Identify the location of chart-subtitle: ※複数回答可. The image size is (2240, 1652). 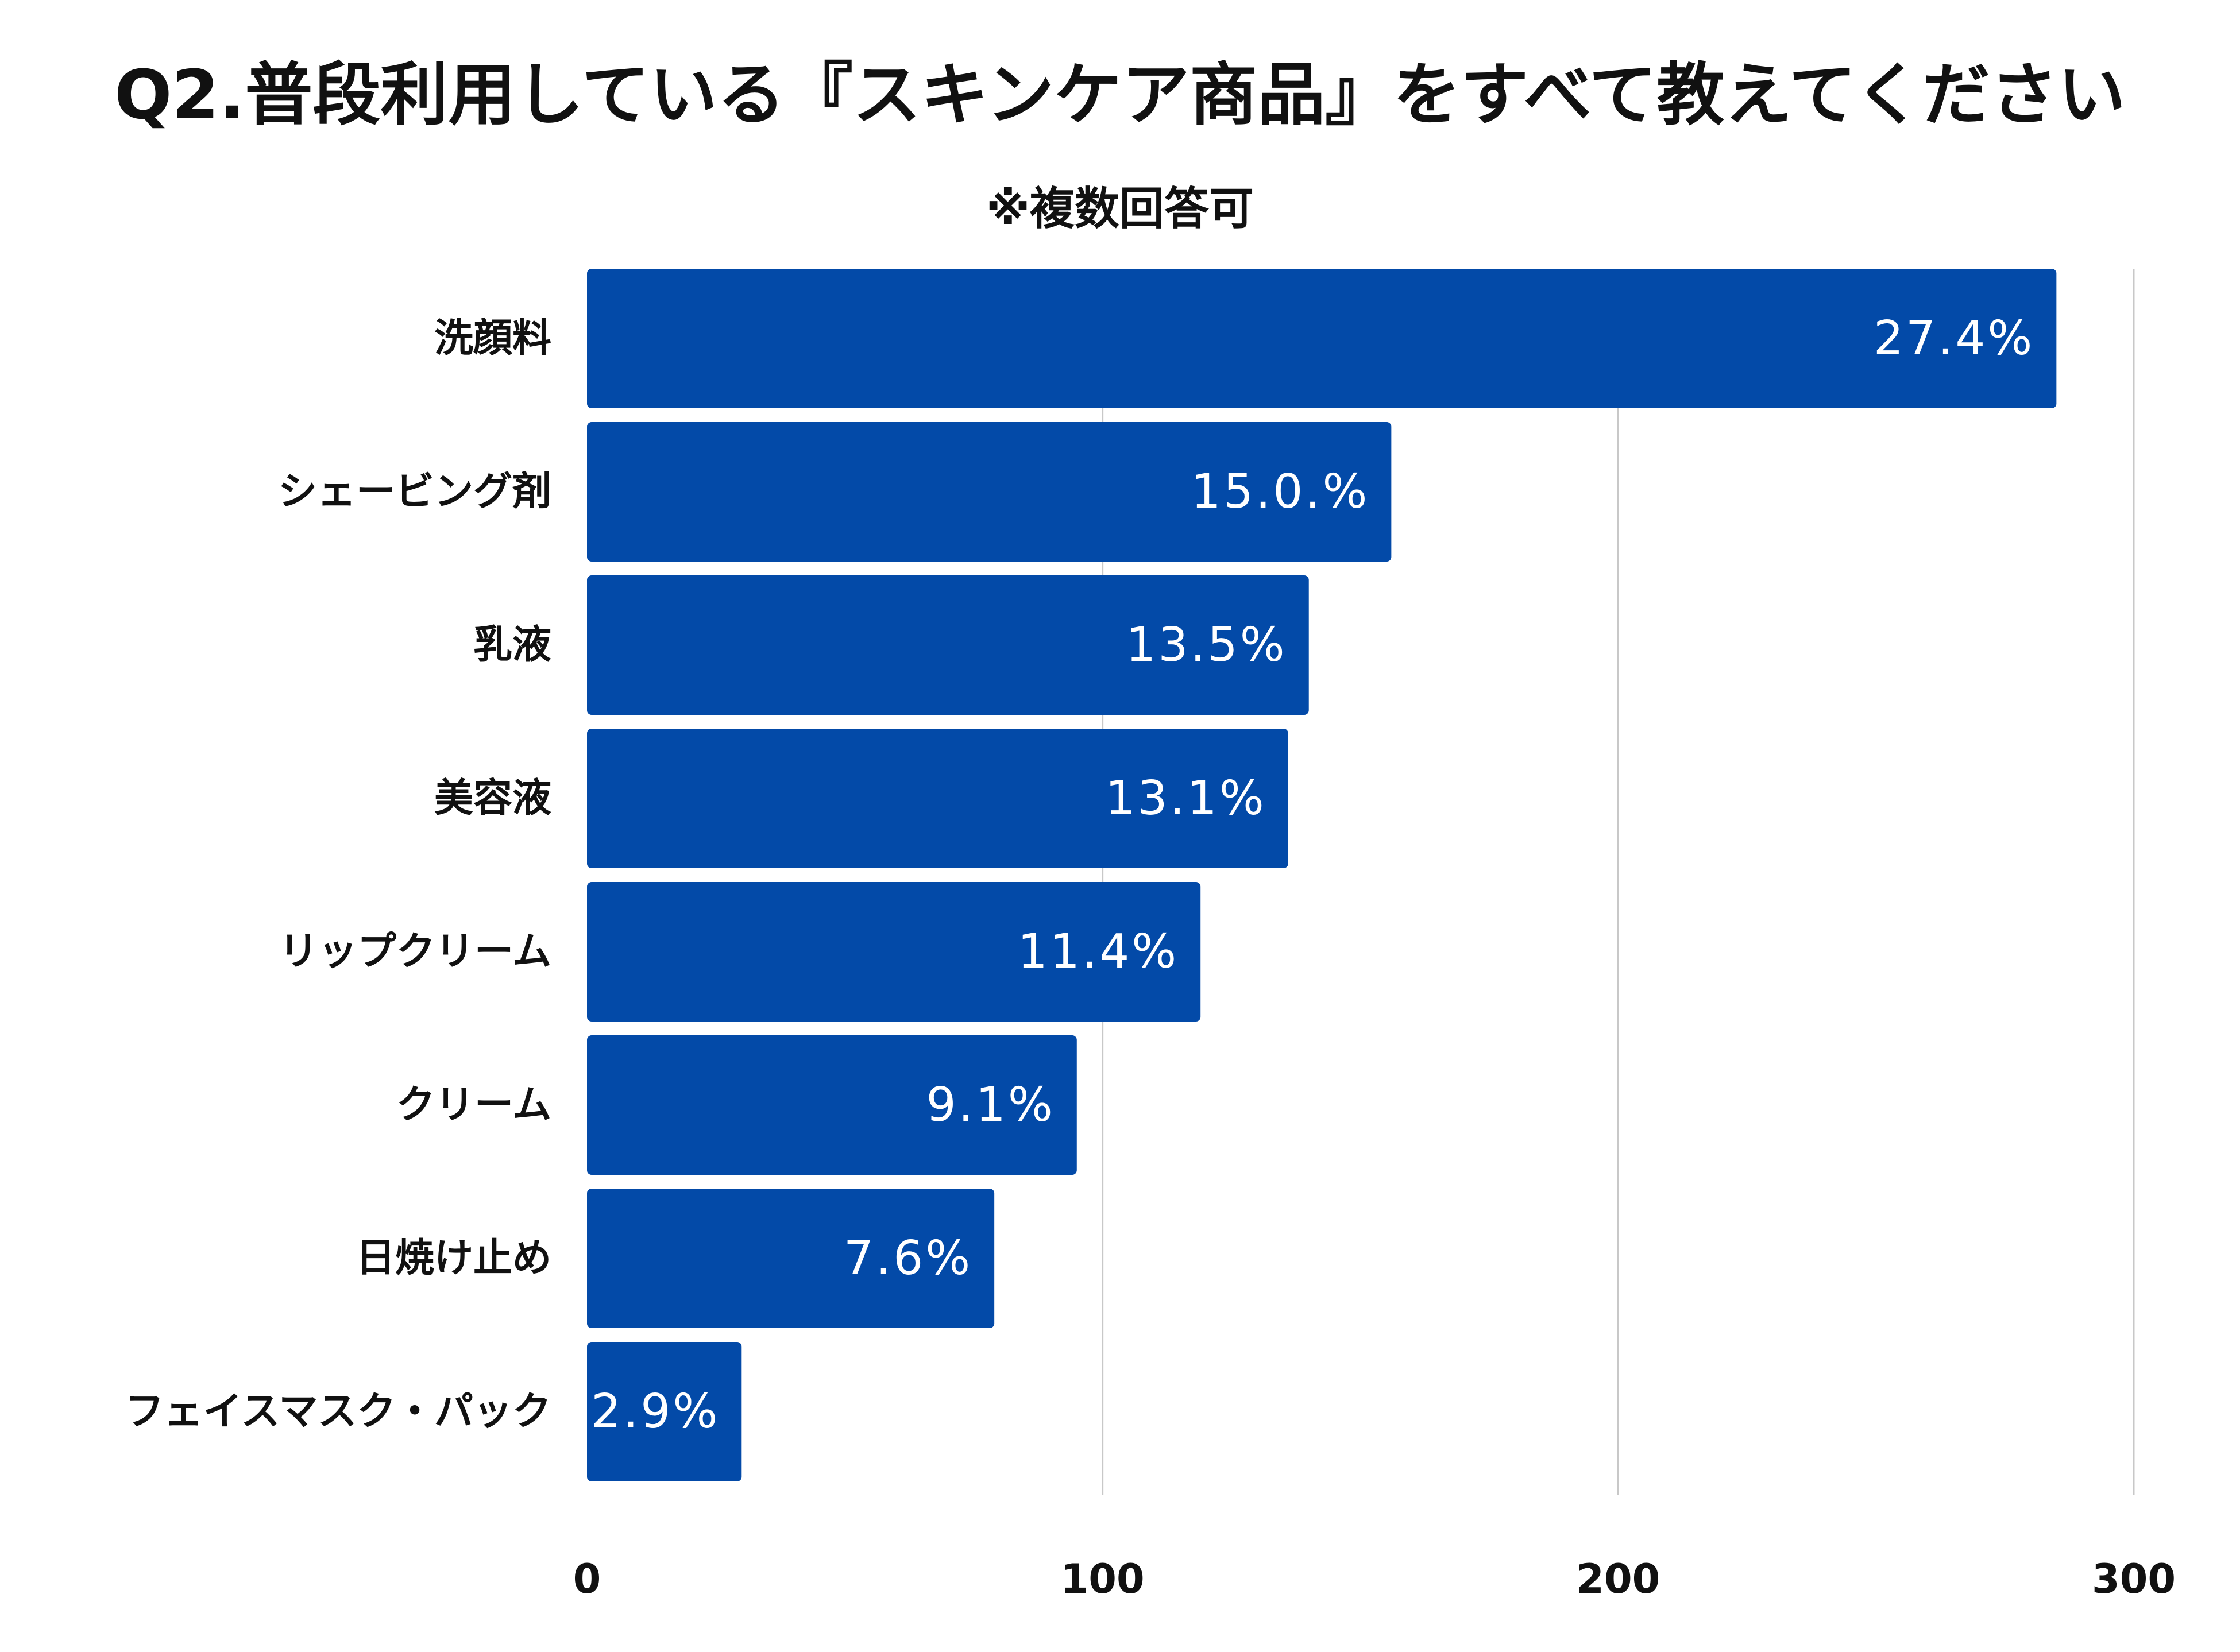
(1120, 209).